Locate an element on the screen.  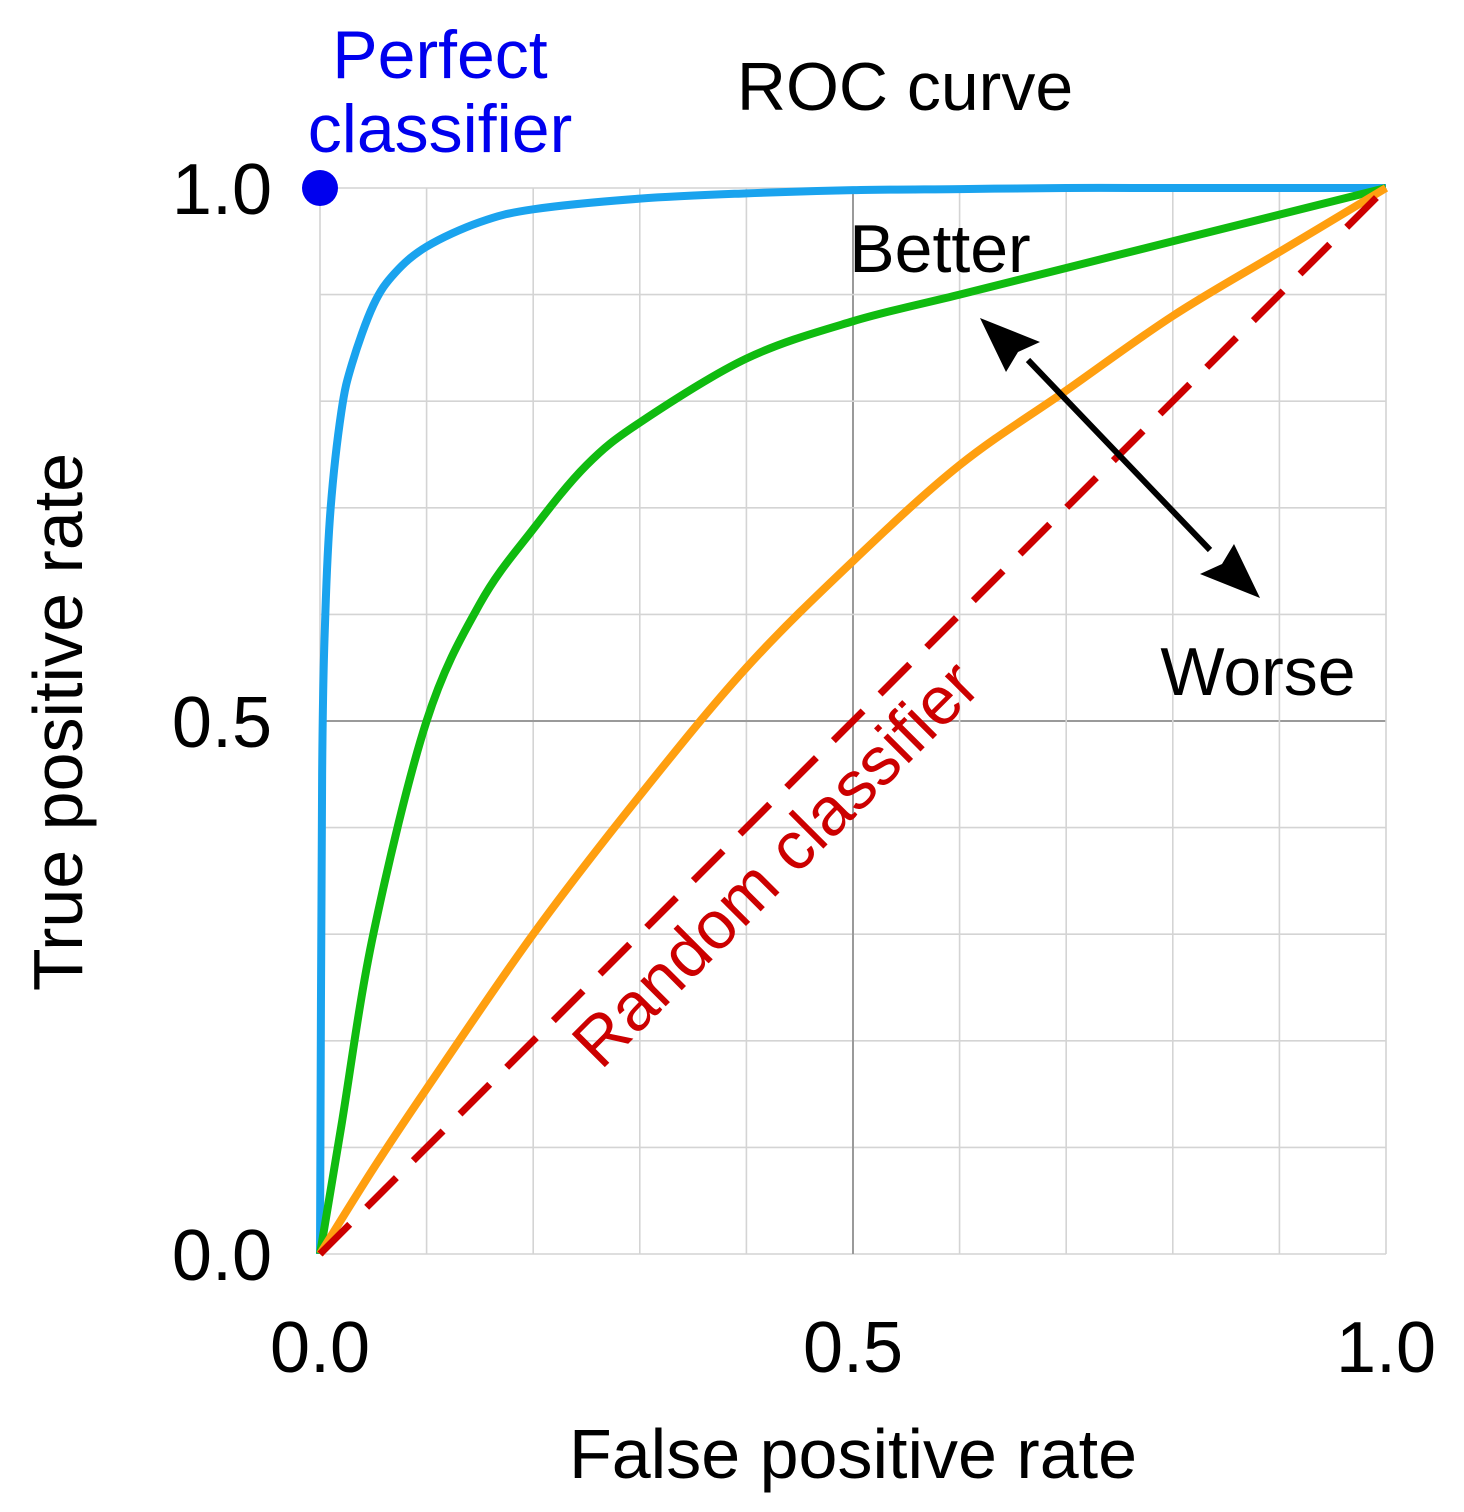
x-tick-label: 0.0 is located at coordinates (320, 1348).